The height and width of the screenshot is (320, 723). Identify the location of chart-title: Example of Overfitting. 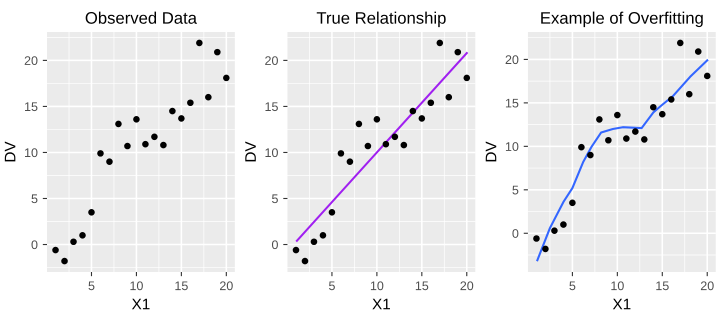
(622, 20).